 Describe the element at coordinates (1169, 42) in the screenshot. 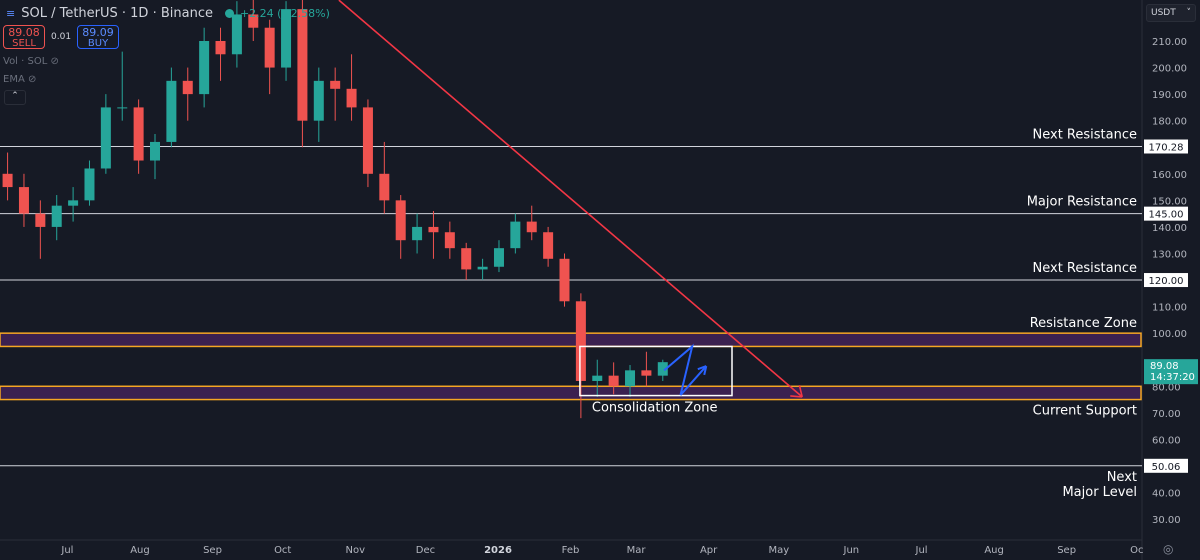

I see `y-tick-label: 210.00` at that location.